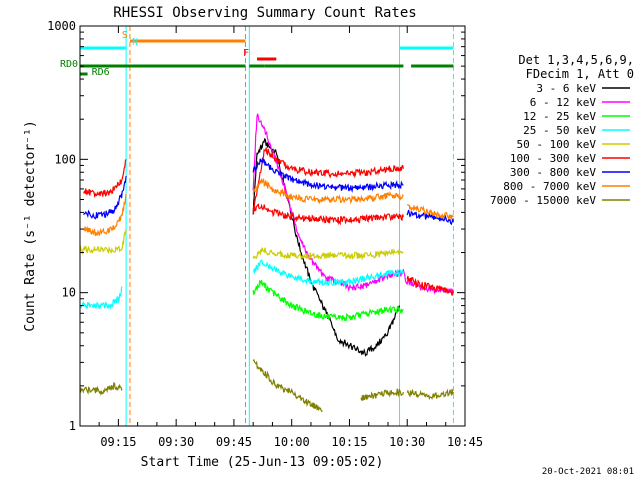  What do you see at coordinates (349, 442) in the screenshot?
I see `x-tick-label: 10:15` at bounding box center [349, 442].